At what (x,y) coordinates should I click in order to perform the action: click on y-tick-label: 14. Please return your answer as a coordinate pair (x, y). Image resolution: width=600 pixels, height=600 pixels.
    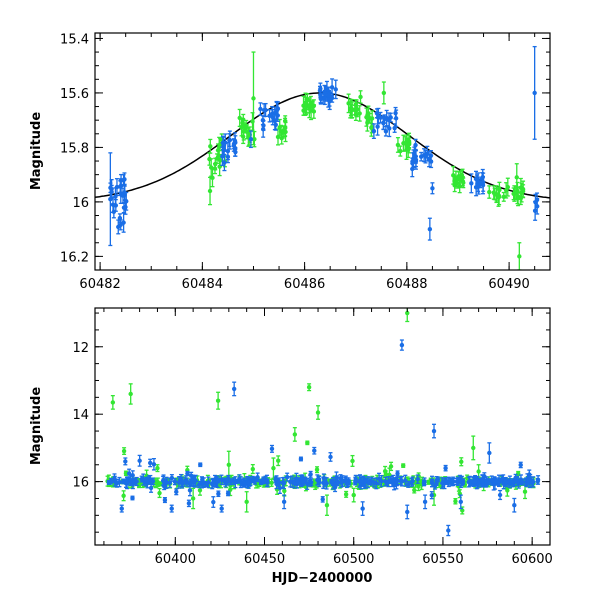
    Looking at the image, I should click on (80, 415).